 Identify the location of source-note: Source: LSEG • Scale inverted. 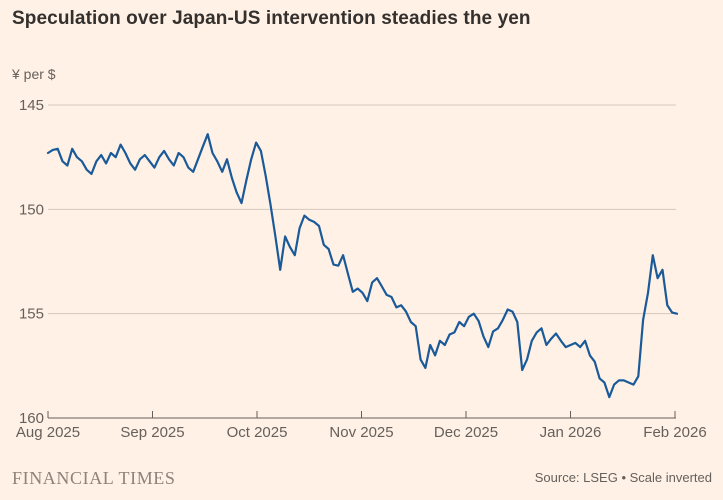
(623, 477).